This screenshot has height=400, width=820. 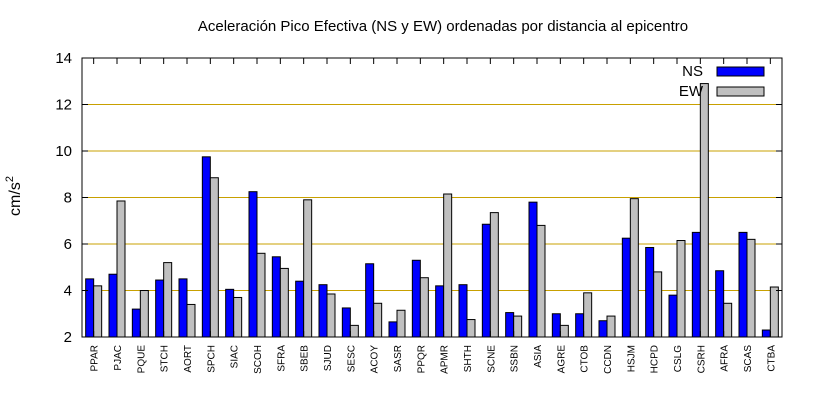 What do you see at coordinates (401, 323) in the screenshot?
I see `bar-ew-sasr` at bounding box center [401, 323].